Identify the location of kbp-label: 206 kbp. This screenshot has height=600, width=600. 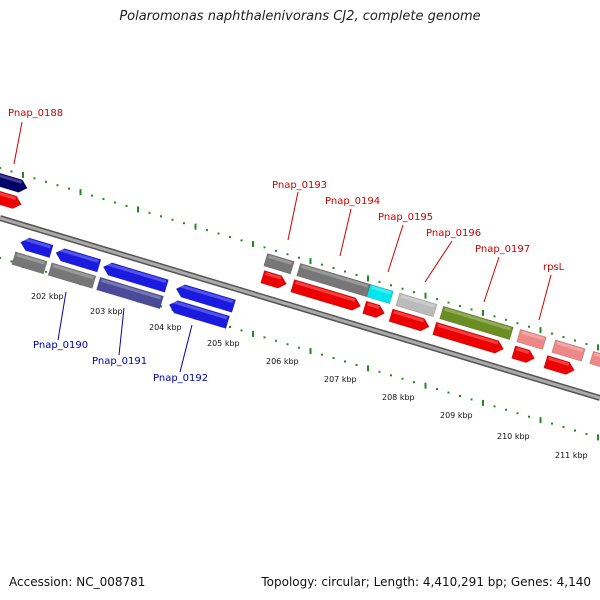
(282, 361).